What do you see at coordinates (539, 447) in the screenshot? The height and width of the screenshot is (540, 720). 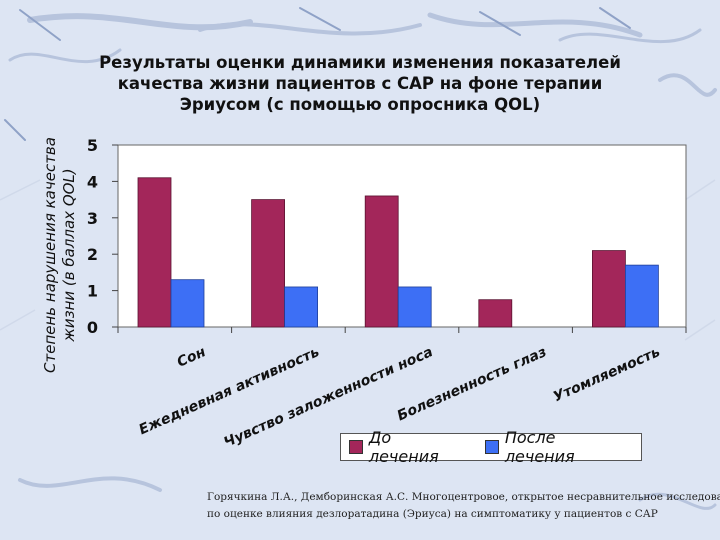 I see `legend-label-after: После лечения` at bounding box center [539, 447].